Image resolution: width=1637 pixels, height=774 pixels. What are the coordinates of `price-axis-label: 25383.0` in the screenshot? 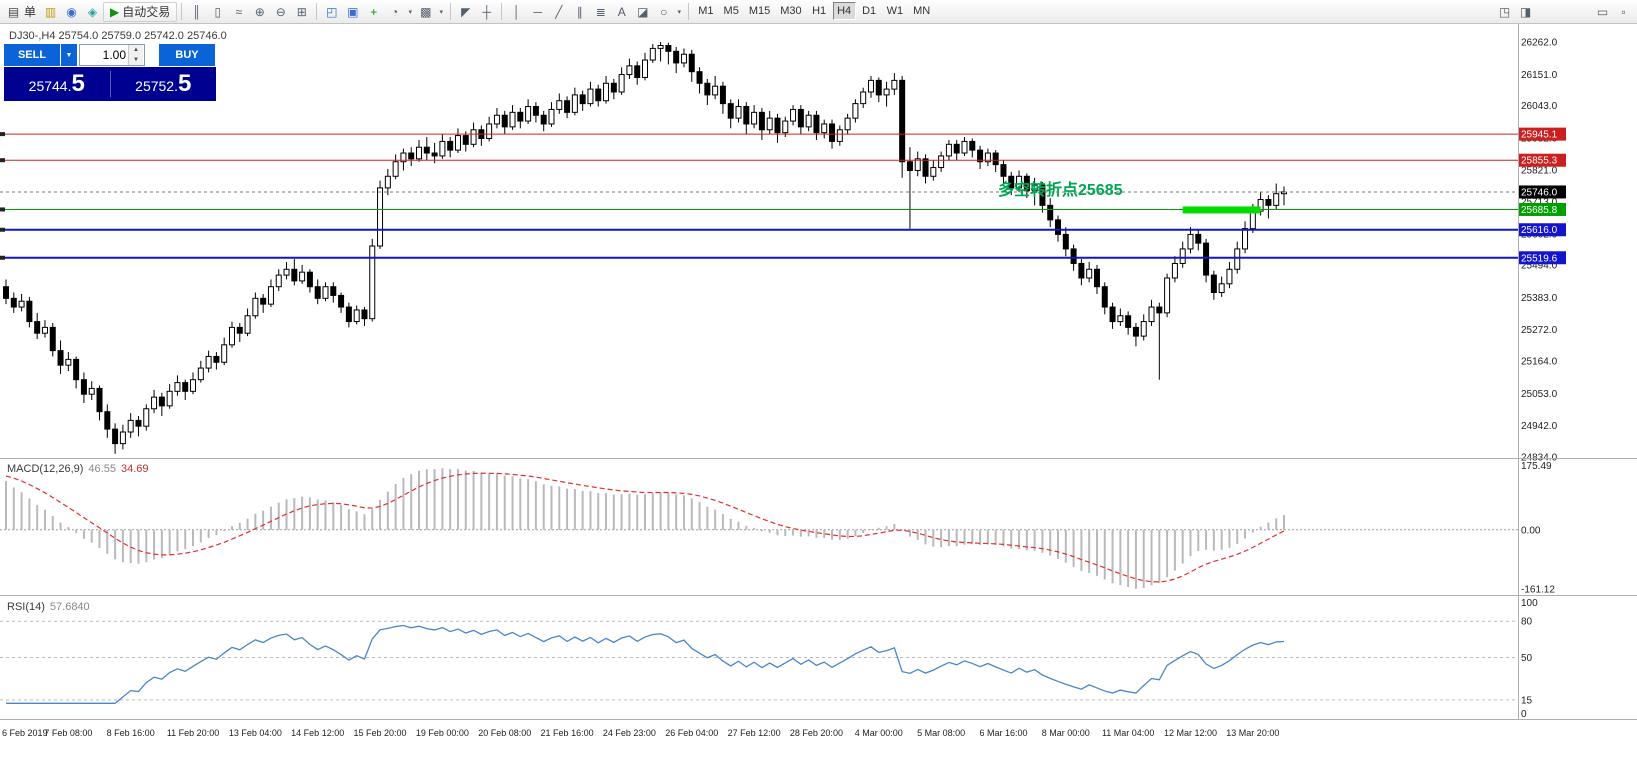 It's located at (1539, 298).